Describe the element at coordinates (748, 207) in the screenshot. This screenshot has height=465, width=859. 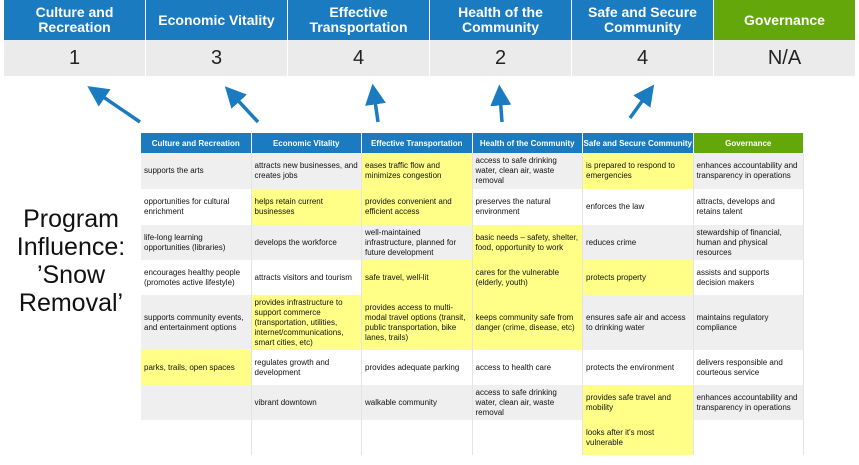
I see `table-cell: attracts, develops and retains talent` at that location.